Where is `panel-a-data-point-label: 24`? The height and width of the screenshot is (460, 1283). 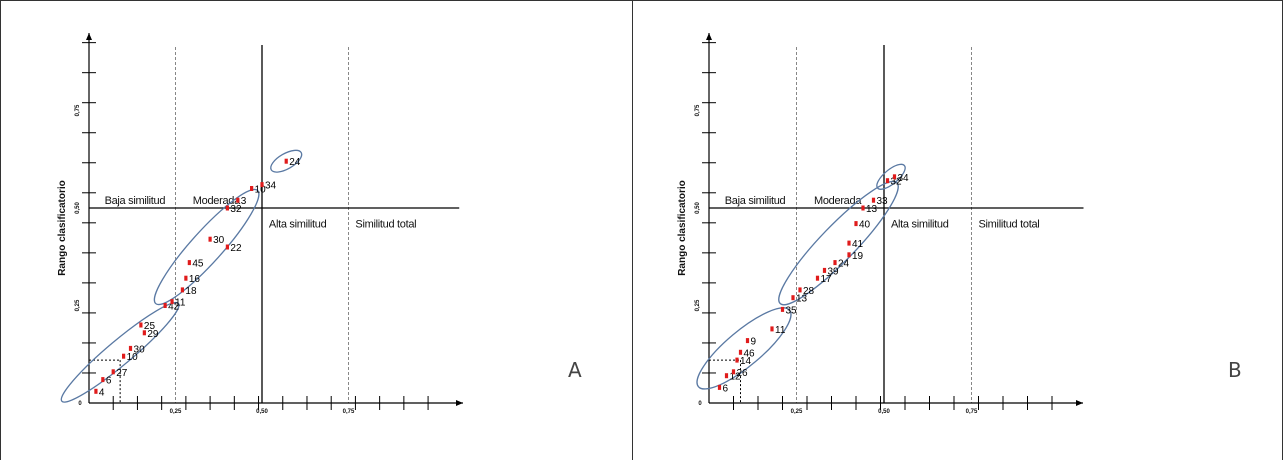 panel-a-data-point-label: 24 is located at coordinates (295, 162).